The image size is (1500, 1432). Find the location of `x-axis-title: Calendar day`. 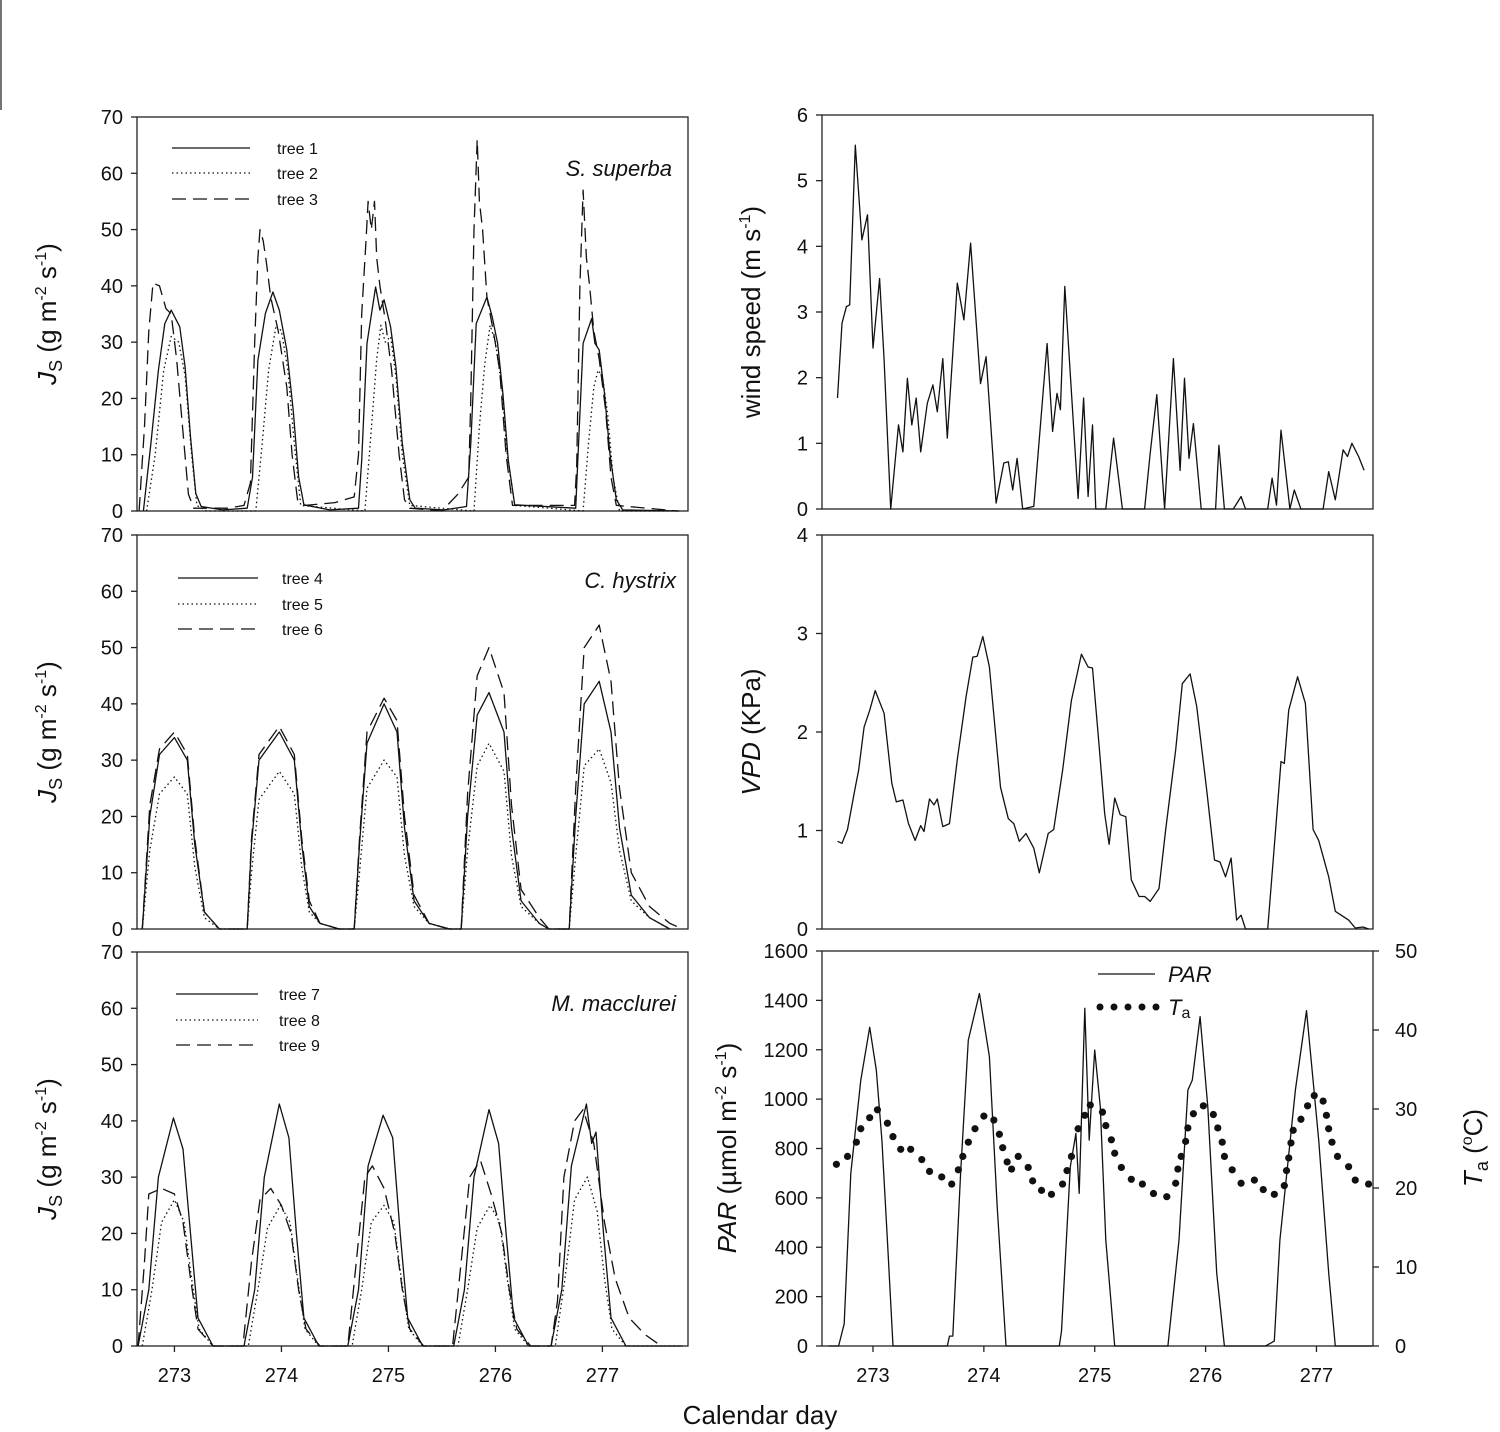

x-axis-title: Calendar day is located at coordinates (760, 1415).